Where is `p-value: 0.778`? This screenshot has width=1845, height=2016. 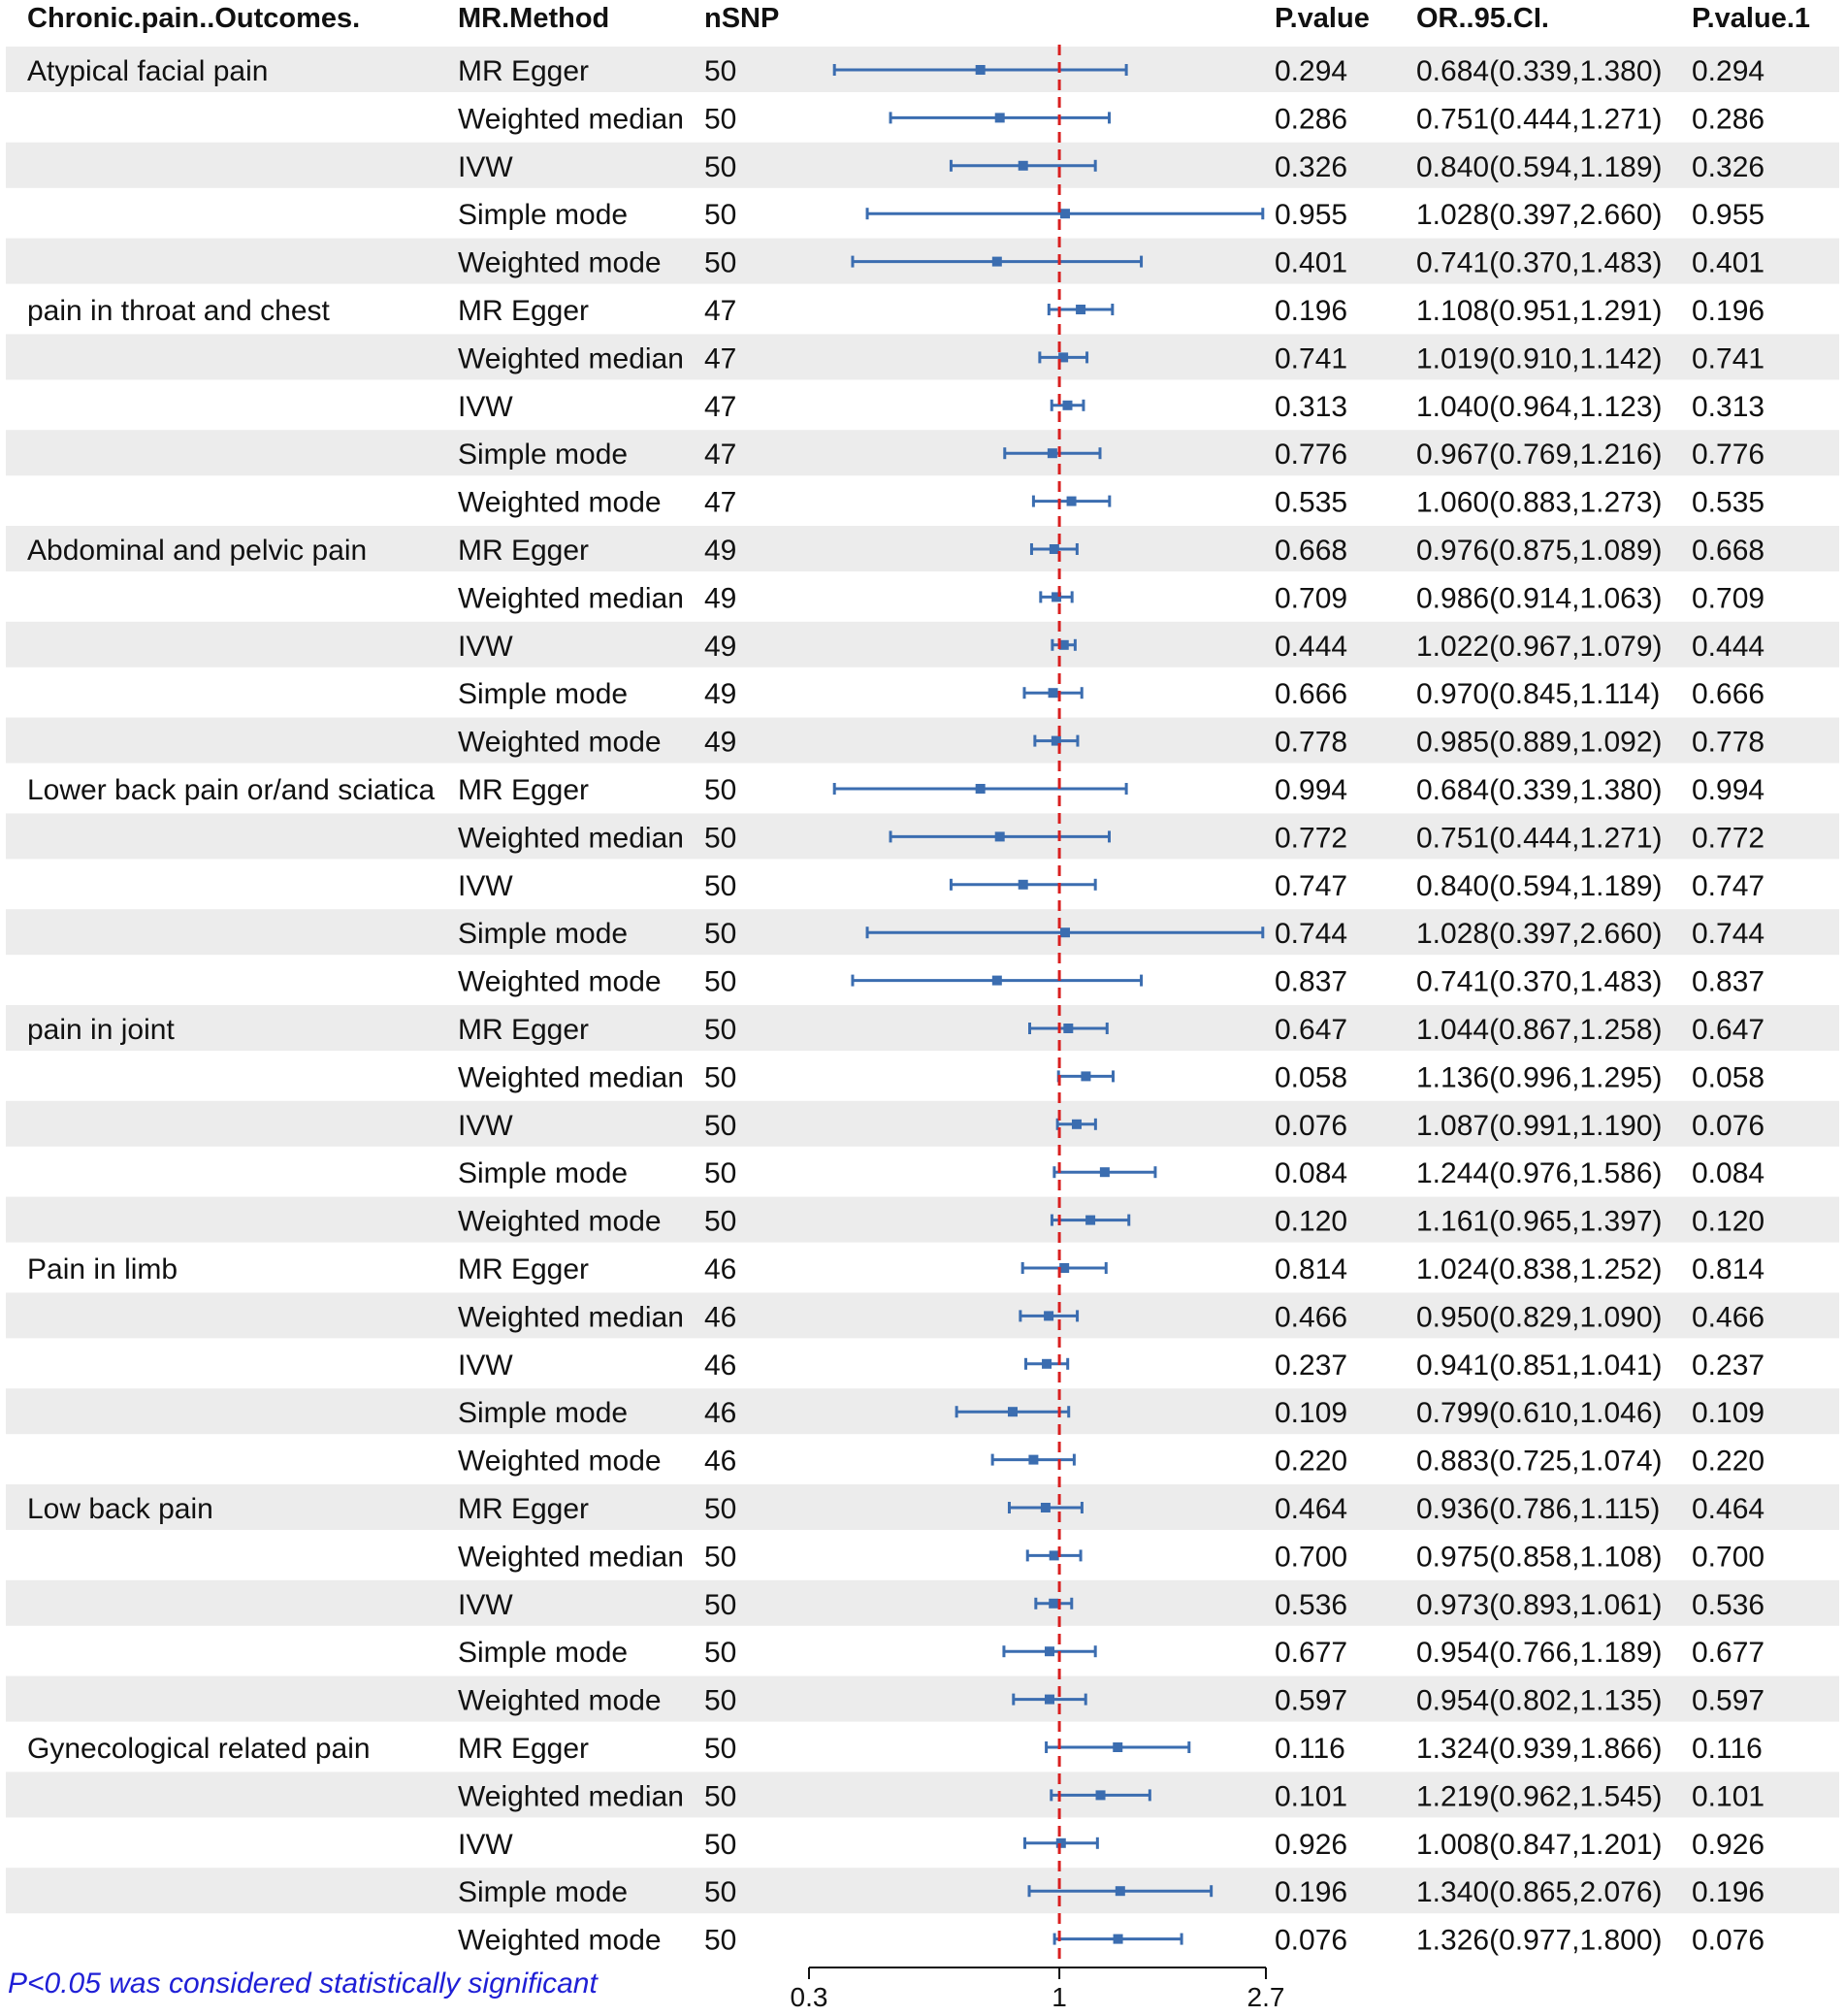
p-value: 0.778 is located at coordinates (1311, 743).